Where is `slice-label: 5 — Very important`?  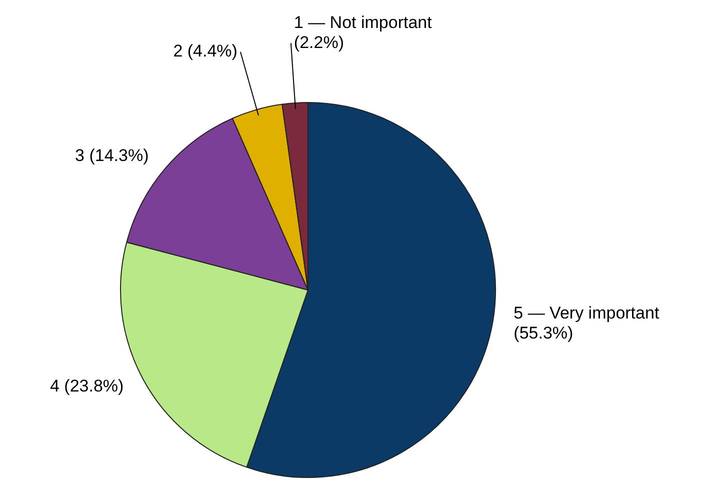
slice-label: 5 — Very important is located at coordinates (587, 313).